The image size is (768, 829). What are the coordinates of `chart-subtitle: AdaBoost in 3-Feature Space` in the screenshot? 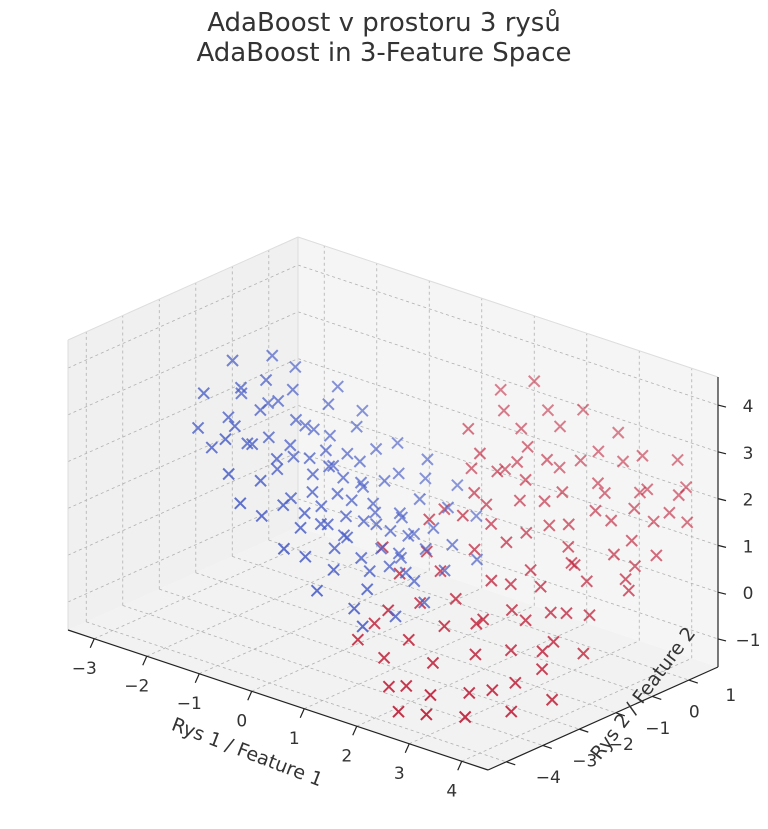 It's located at (384, 53).